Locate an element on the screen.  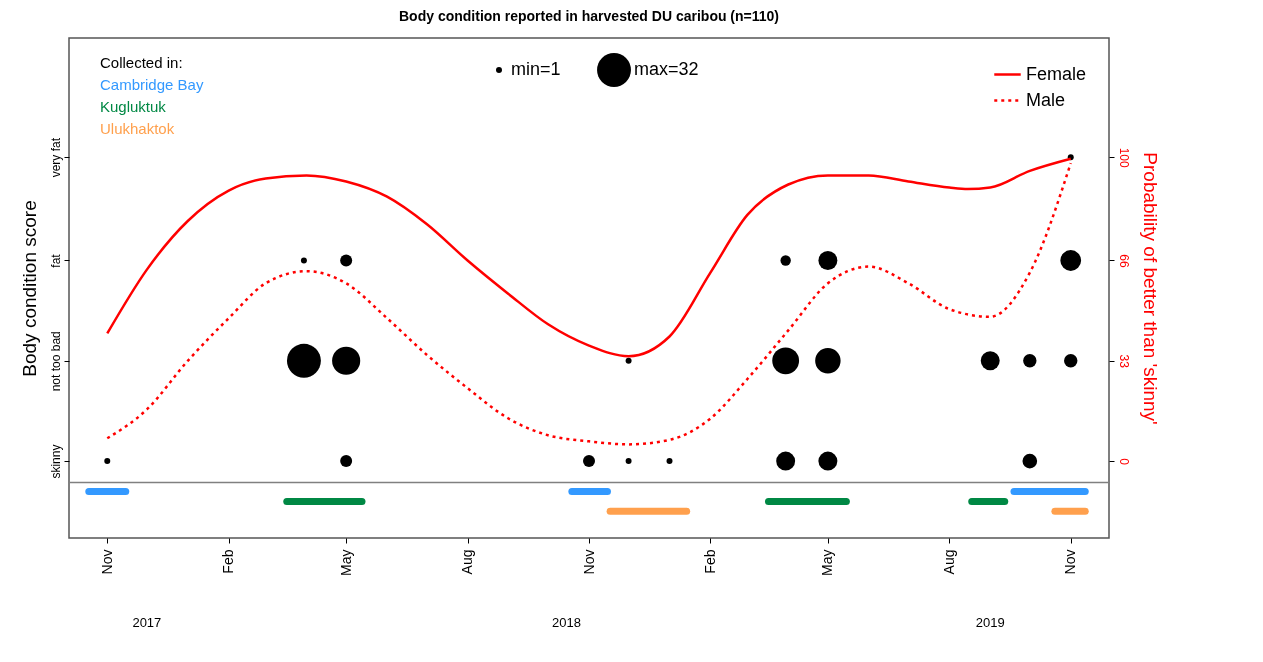
text: Cambridge Bay is located at coordinates (152, 84).